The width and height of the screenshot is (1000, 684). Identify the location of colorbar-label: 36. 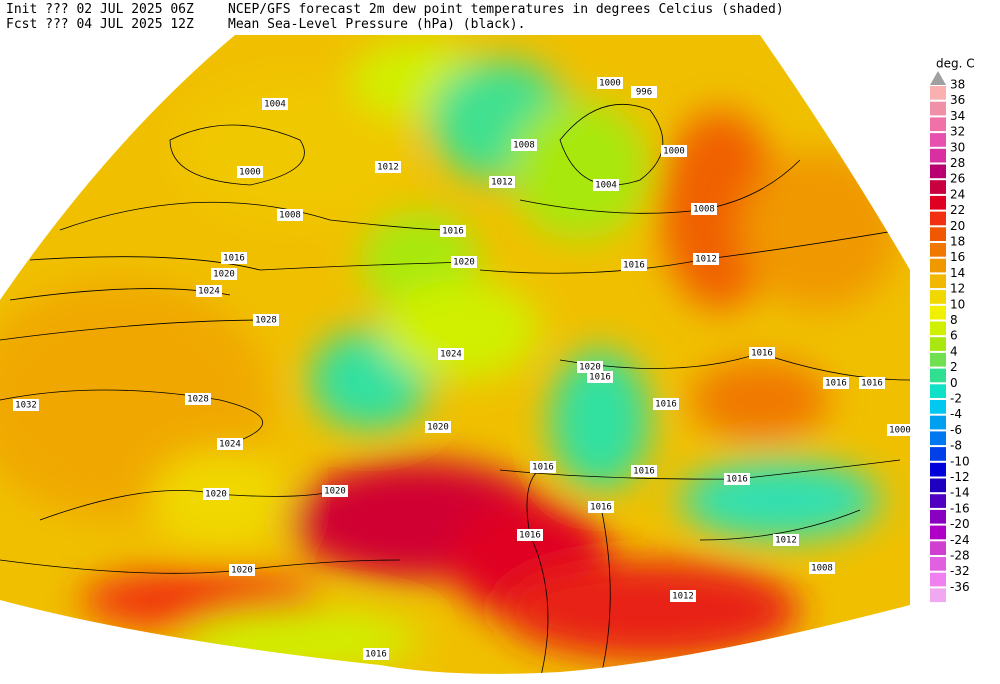
(957, 100).